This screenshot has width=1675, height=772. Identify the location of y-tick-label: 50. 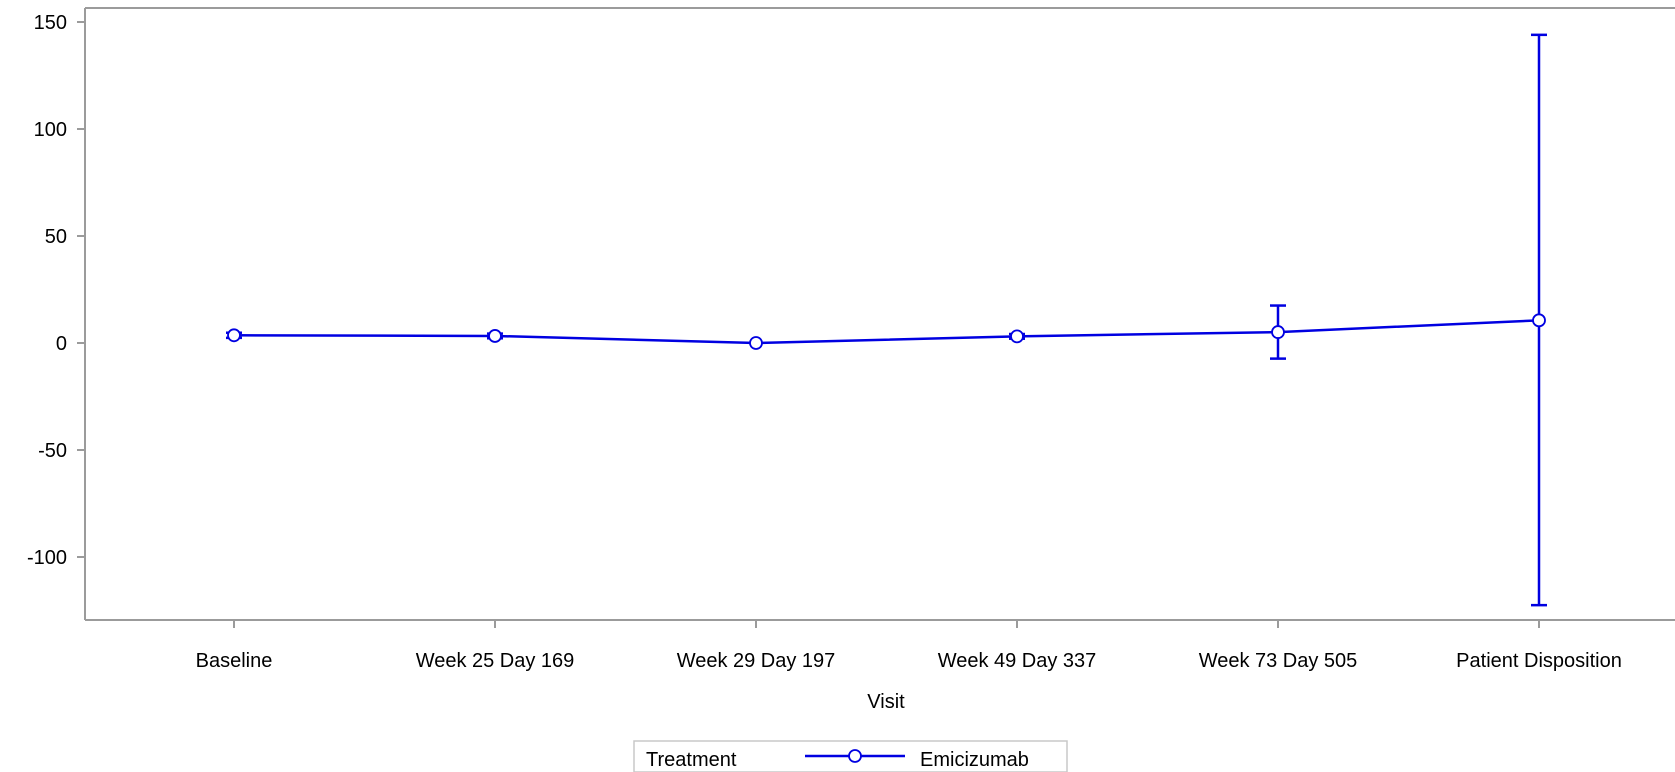
(56, 237).